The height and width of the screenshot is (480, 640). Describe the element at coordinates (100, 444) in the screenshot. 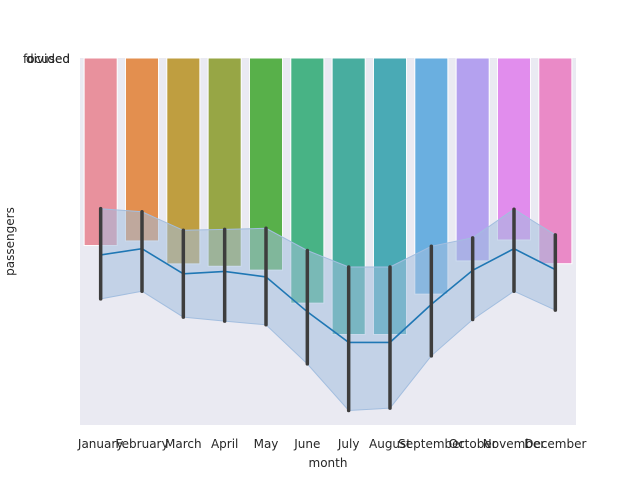

I see `x-tick-label-january: January` at that location.